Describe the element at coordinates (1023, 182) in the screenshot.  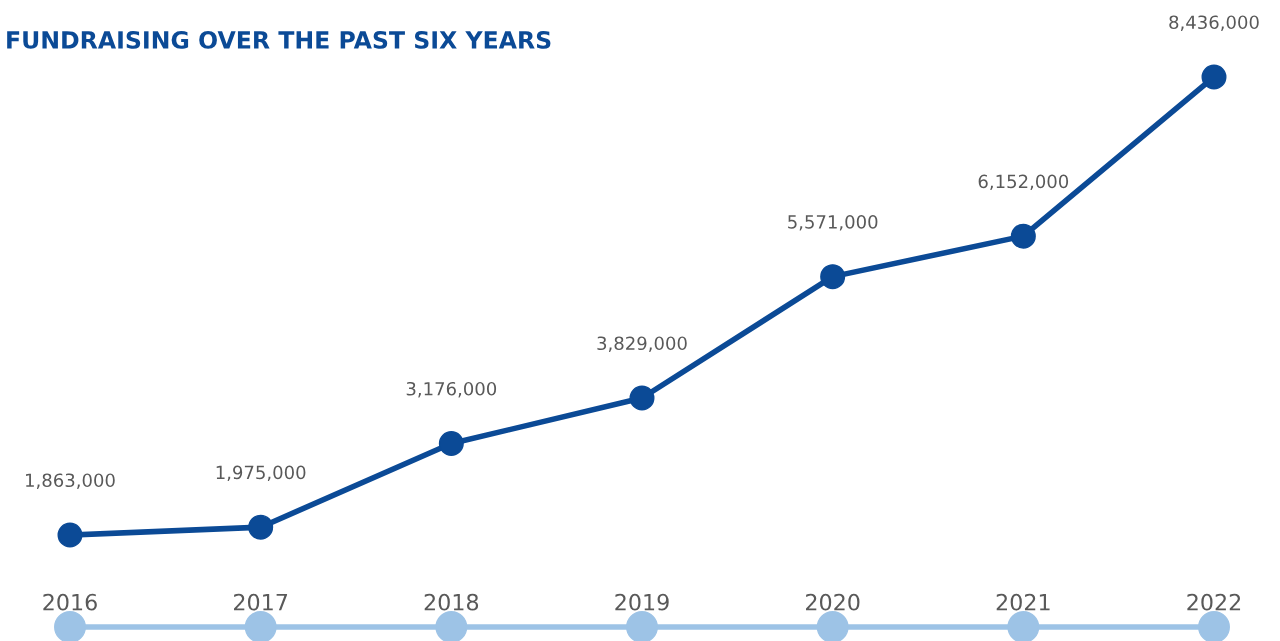
I see `data-label: 6,152,000` at that location.